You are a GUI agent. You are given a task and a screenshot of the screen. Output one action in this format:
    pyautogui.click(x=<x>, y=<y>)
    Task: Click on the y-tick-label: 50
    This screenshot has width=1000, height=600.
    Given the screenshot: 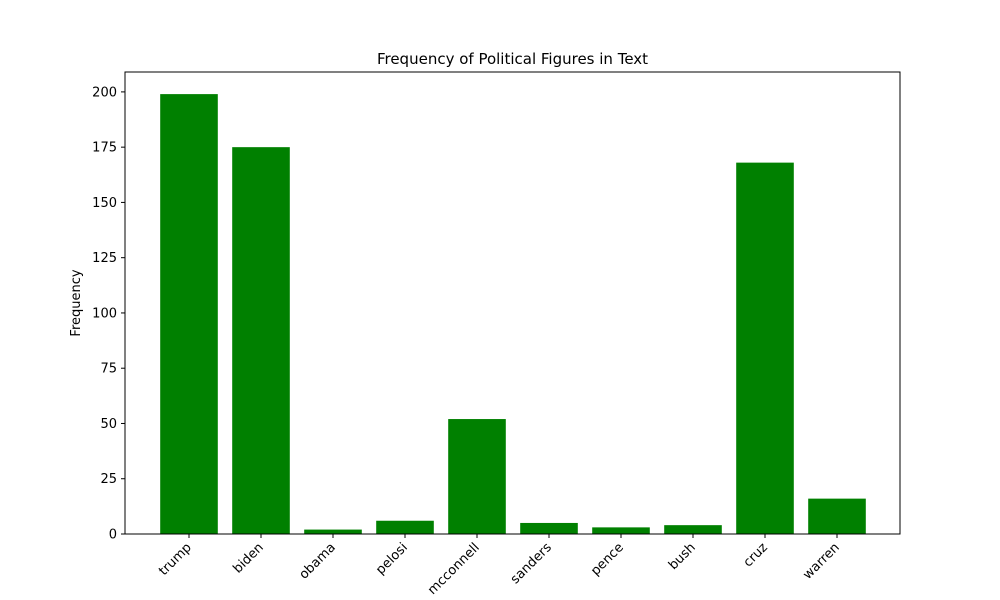 What is the action you would take?
    pyautogui.click(x=108, y=424)
    